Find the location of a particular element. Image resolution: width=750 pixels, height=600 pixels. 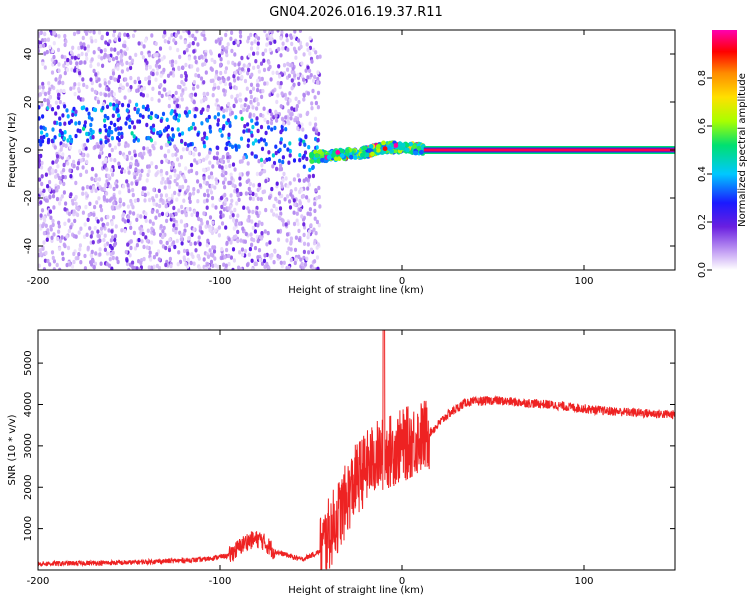

colorbar-tick-label: 0.0 is located at coordinates (702, 270).